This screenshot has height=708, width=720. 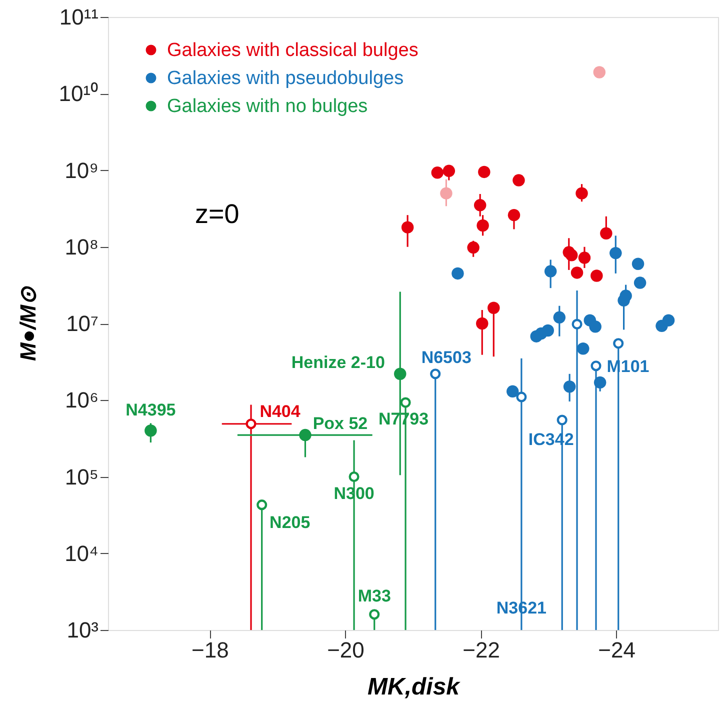 What do you see at coordinates (374, 596) in the screenshot?
I see `annotation: M33` at bounding box center [374, 596].